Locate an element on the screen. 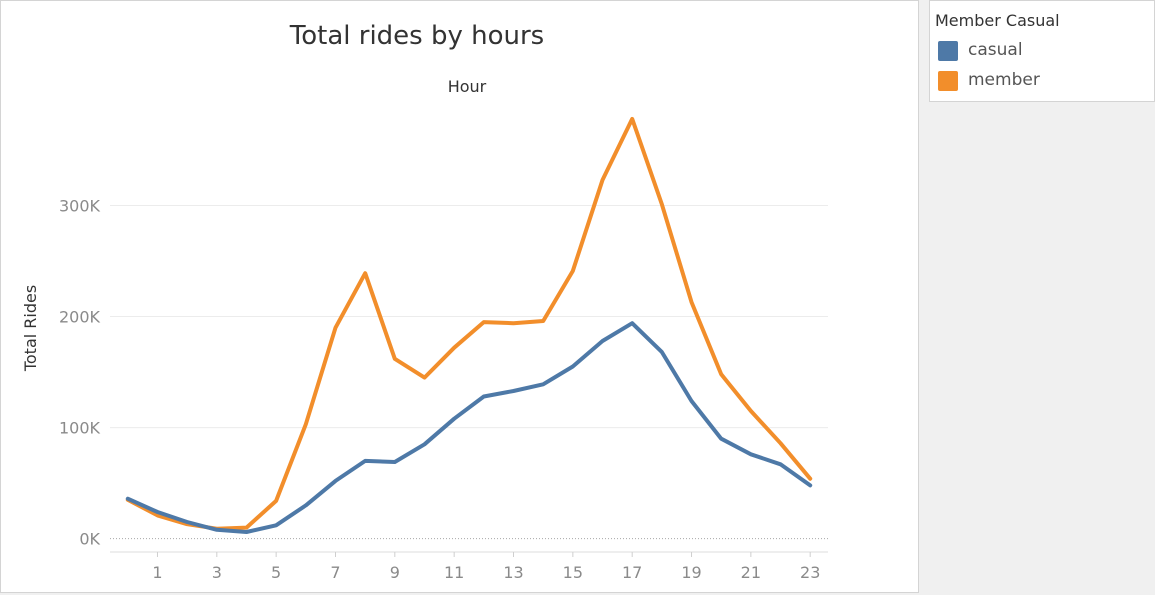 The width and height of the screenshot is (1155, 595). y-axis-title: Total Rides is located at coordinates (30, 328).